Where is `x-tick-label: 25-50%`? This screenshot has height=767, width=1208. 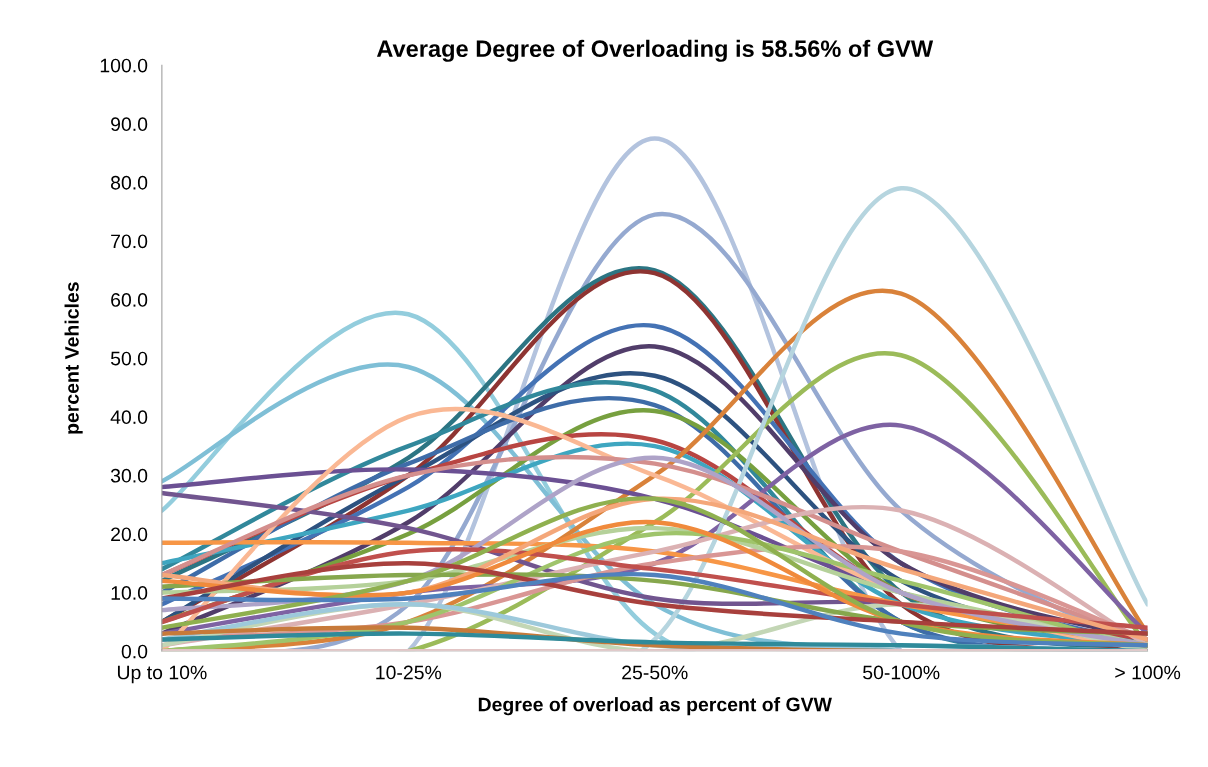 x-tick-label: 25-50% is located at coordinates (655, 672).